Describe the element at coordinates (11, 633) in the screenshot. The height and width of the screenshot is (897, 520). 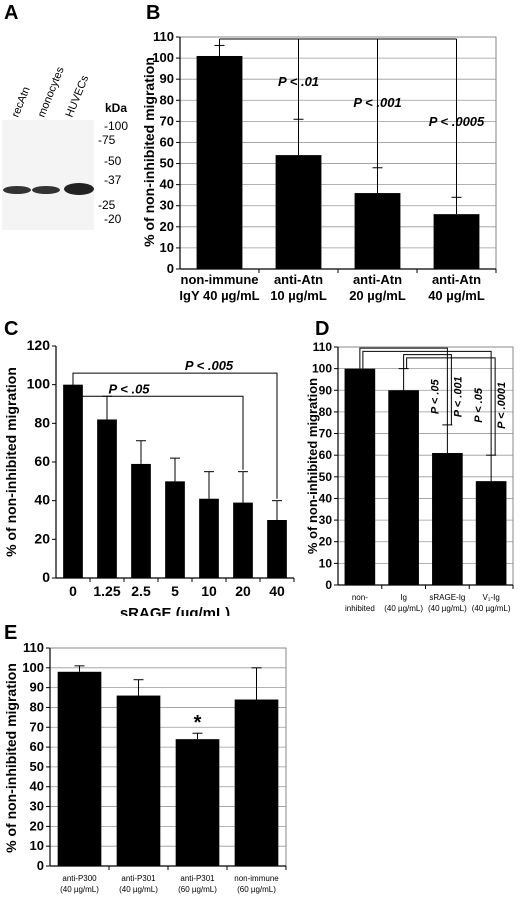
I see `panel-letter-e: E` at that location.